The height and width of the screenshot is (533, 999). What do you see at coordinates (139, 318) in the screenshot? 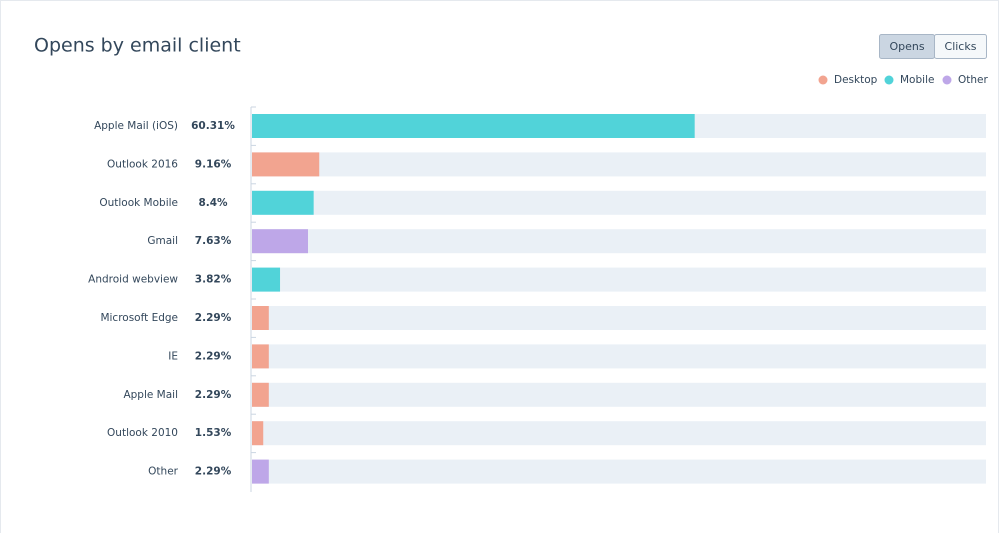
I see `category-label: Microsoft Edge` at bounding box center [139, 318].